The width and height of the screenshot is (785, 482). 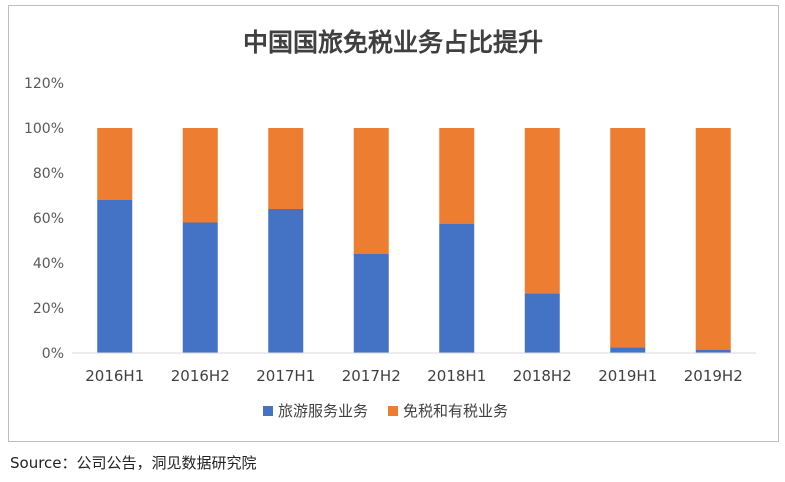 I want to click on bar-travel-service-2017H2, so click(x=371, y=303).